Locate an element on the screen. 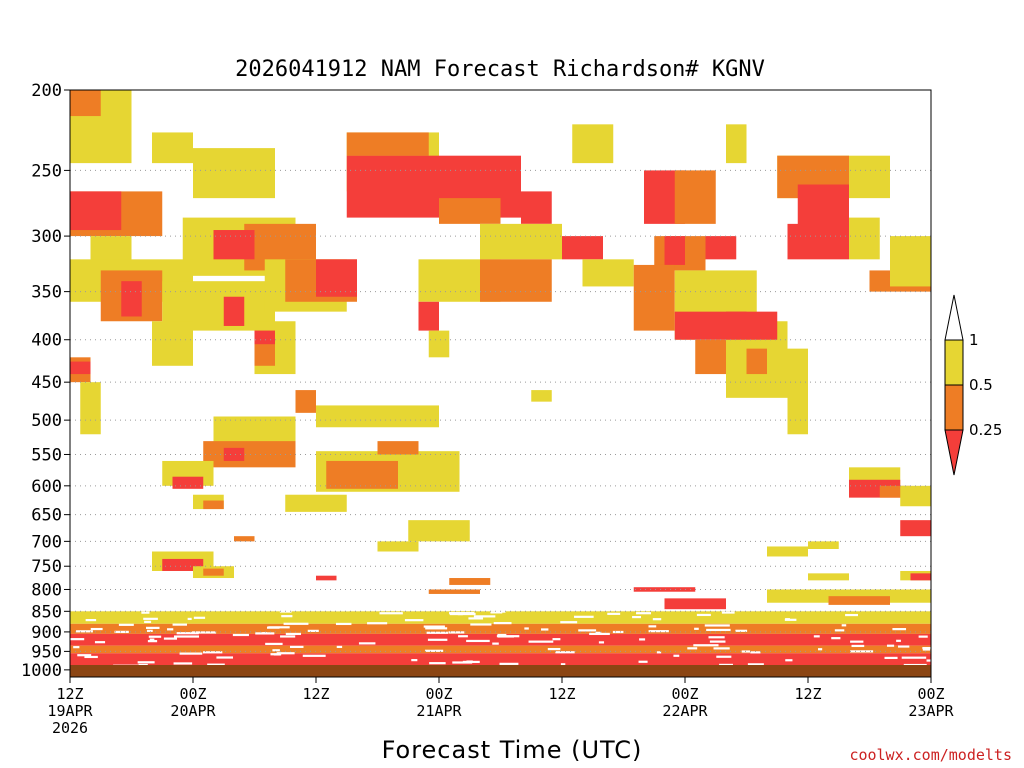 The image size is (1024, 768). x-tick-label: 12Z is located at coordinates (561, 694).